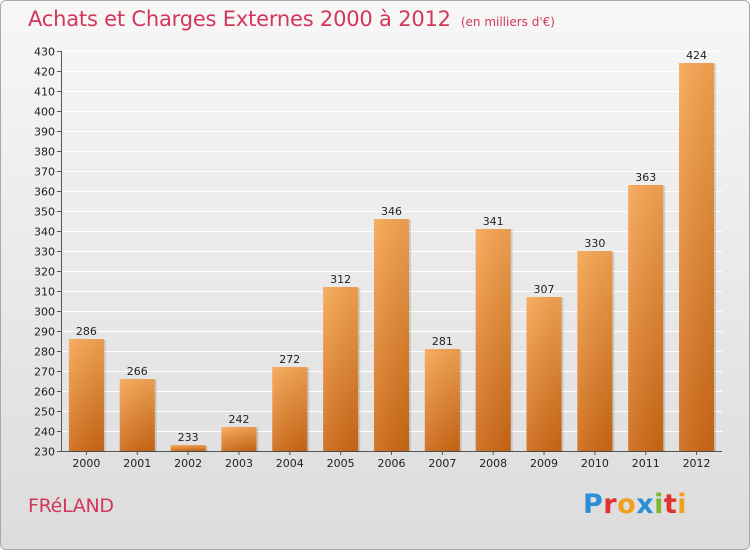  I want to click on y-tick-label: 380, so click(44, 152).